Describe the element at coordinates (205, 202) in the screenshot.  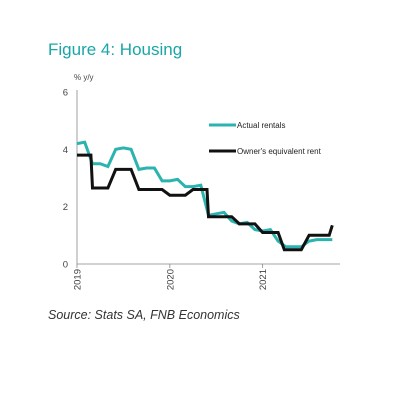
I see `series-line-owners-equivalent-rent` at that location.